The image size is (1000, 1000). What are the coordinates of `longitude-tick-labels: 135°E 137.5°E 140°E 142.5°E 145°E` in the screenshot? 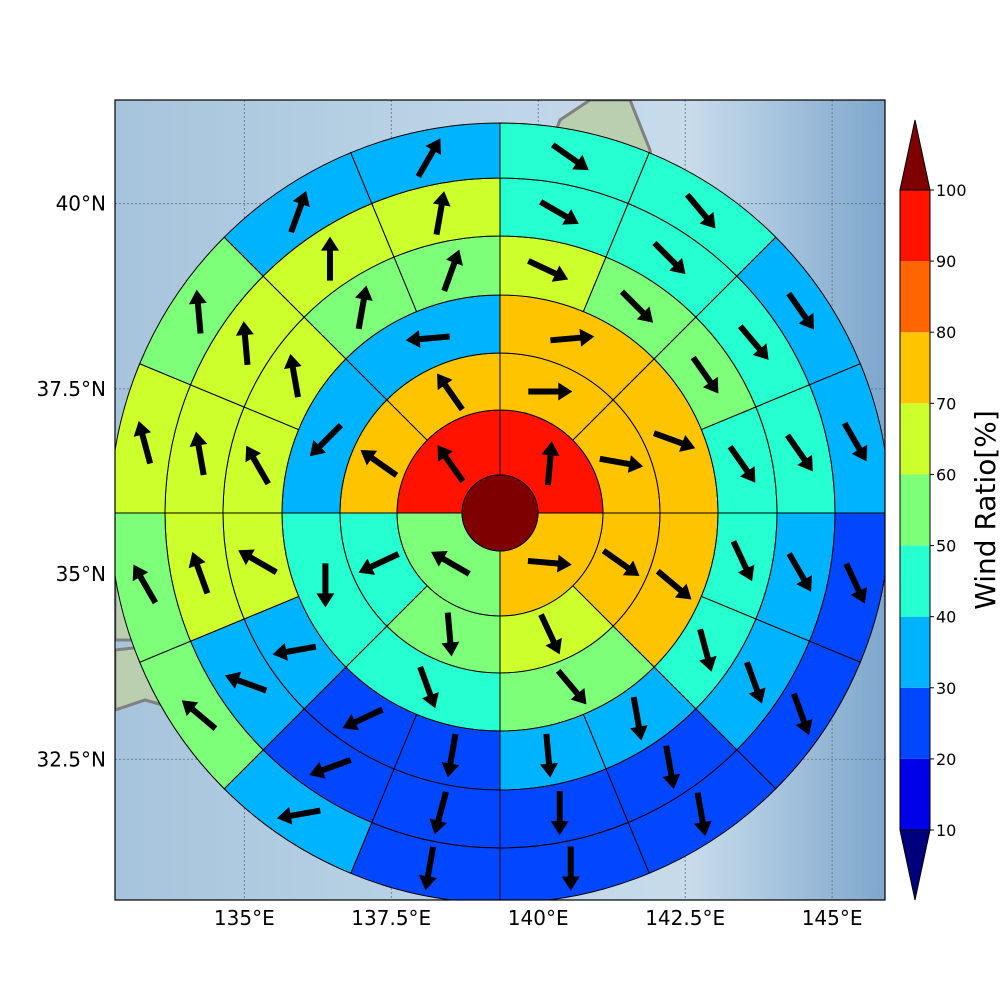 It's located at (538, 918).